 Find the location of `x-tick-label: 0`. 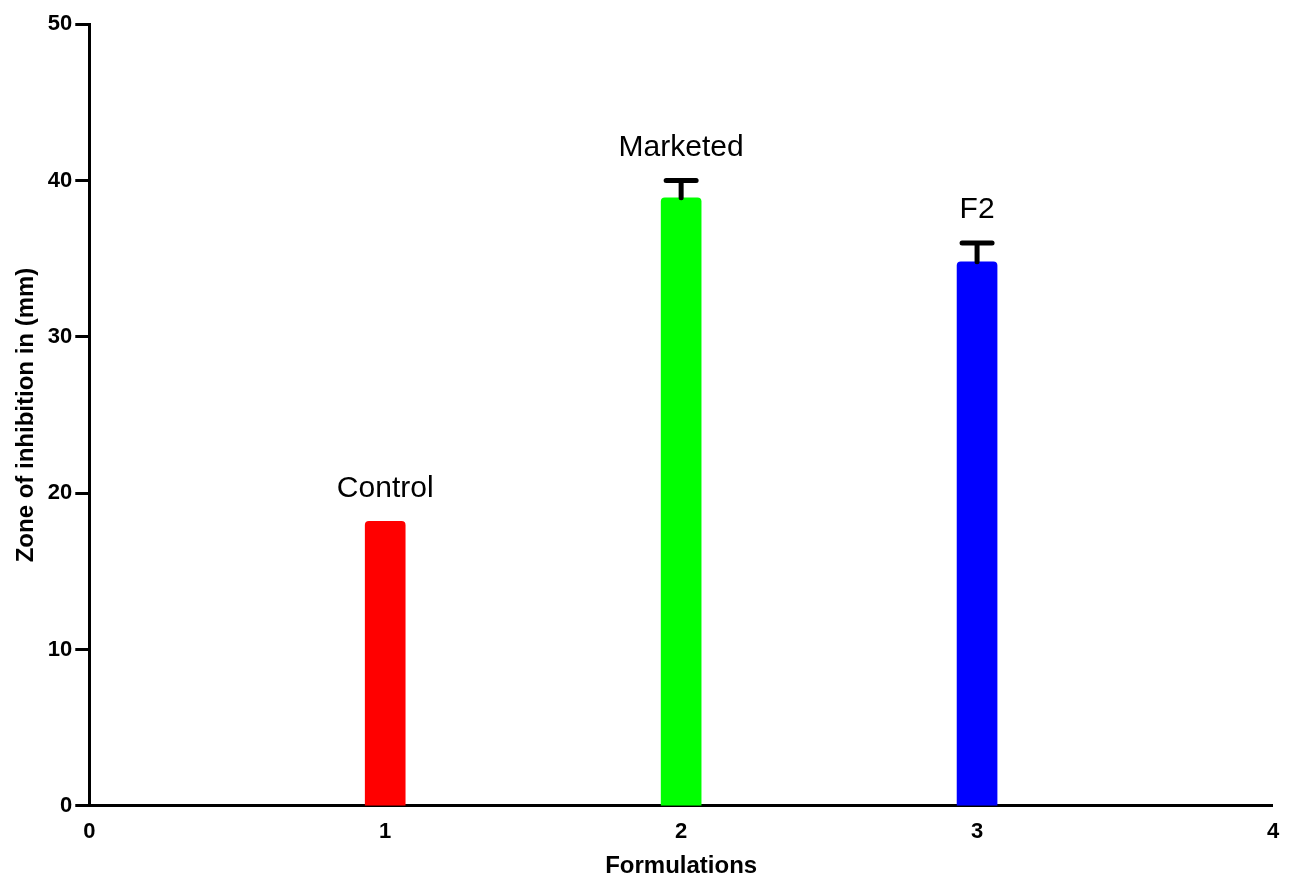

x-tick-label: 0 is located at coordinates (89, 831).